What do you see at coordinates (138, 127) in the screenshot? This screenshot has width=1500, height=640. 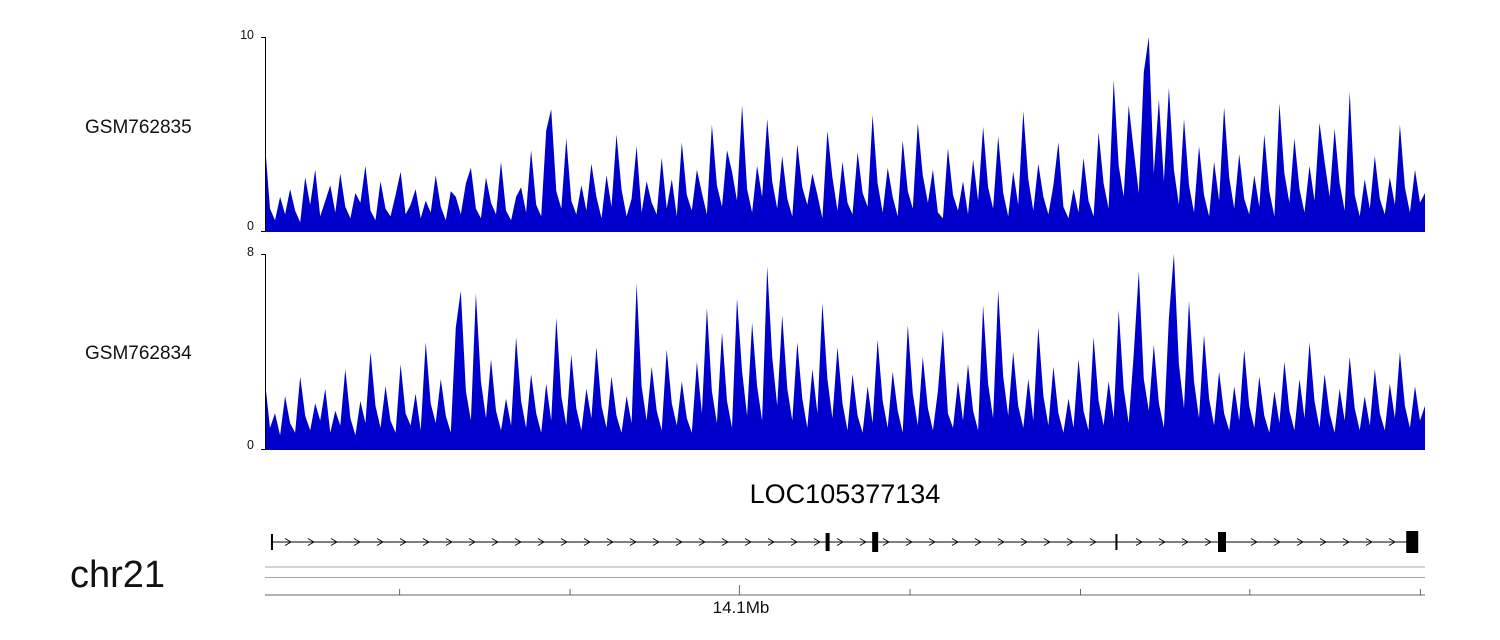 I see `track-label-gsm762835: GSM762835` at bounding box center [138, 127].